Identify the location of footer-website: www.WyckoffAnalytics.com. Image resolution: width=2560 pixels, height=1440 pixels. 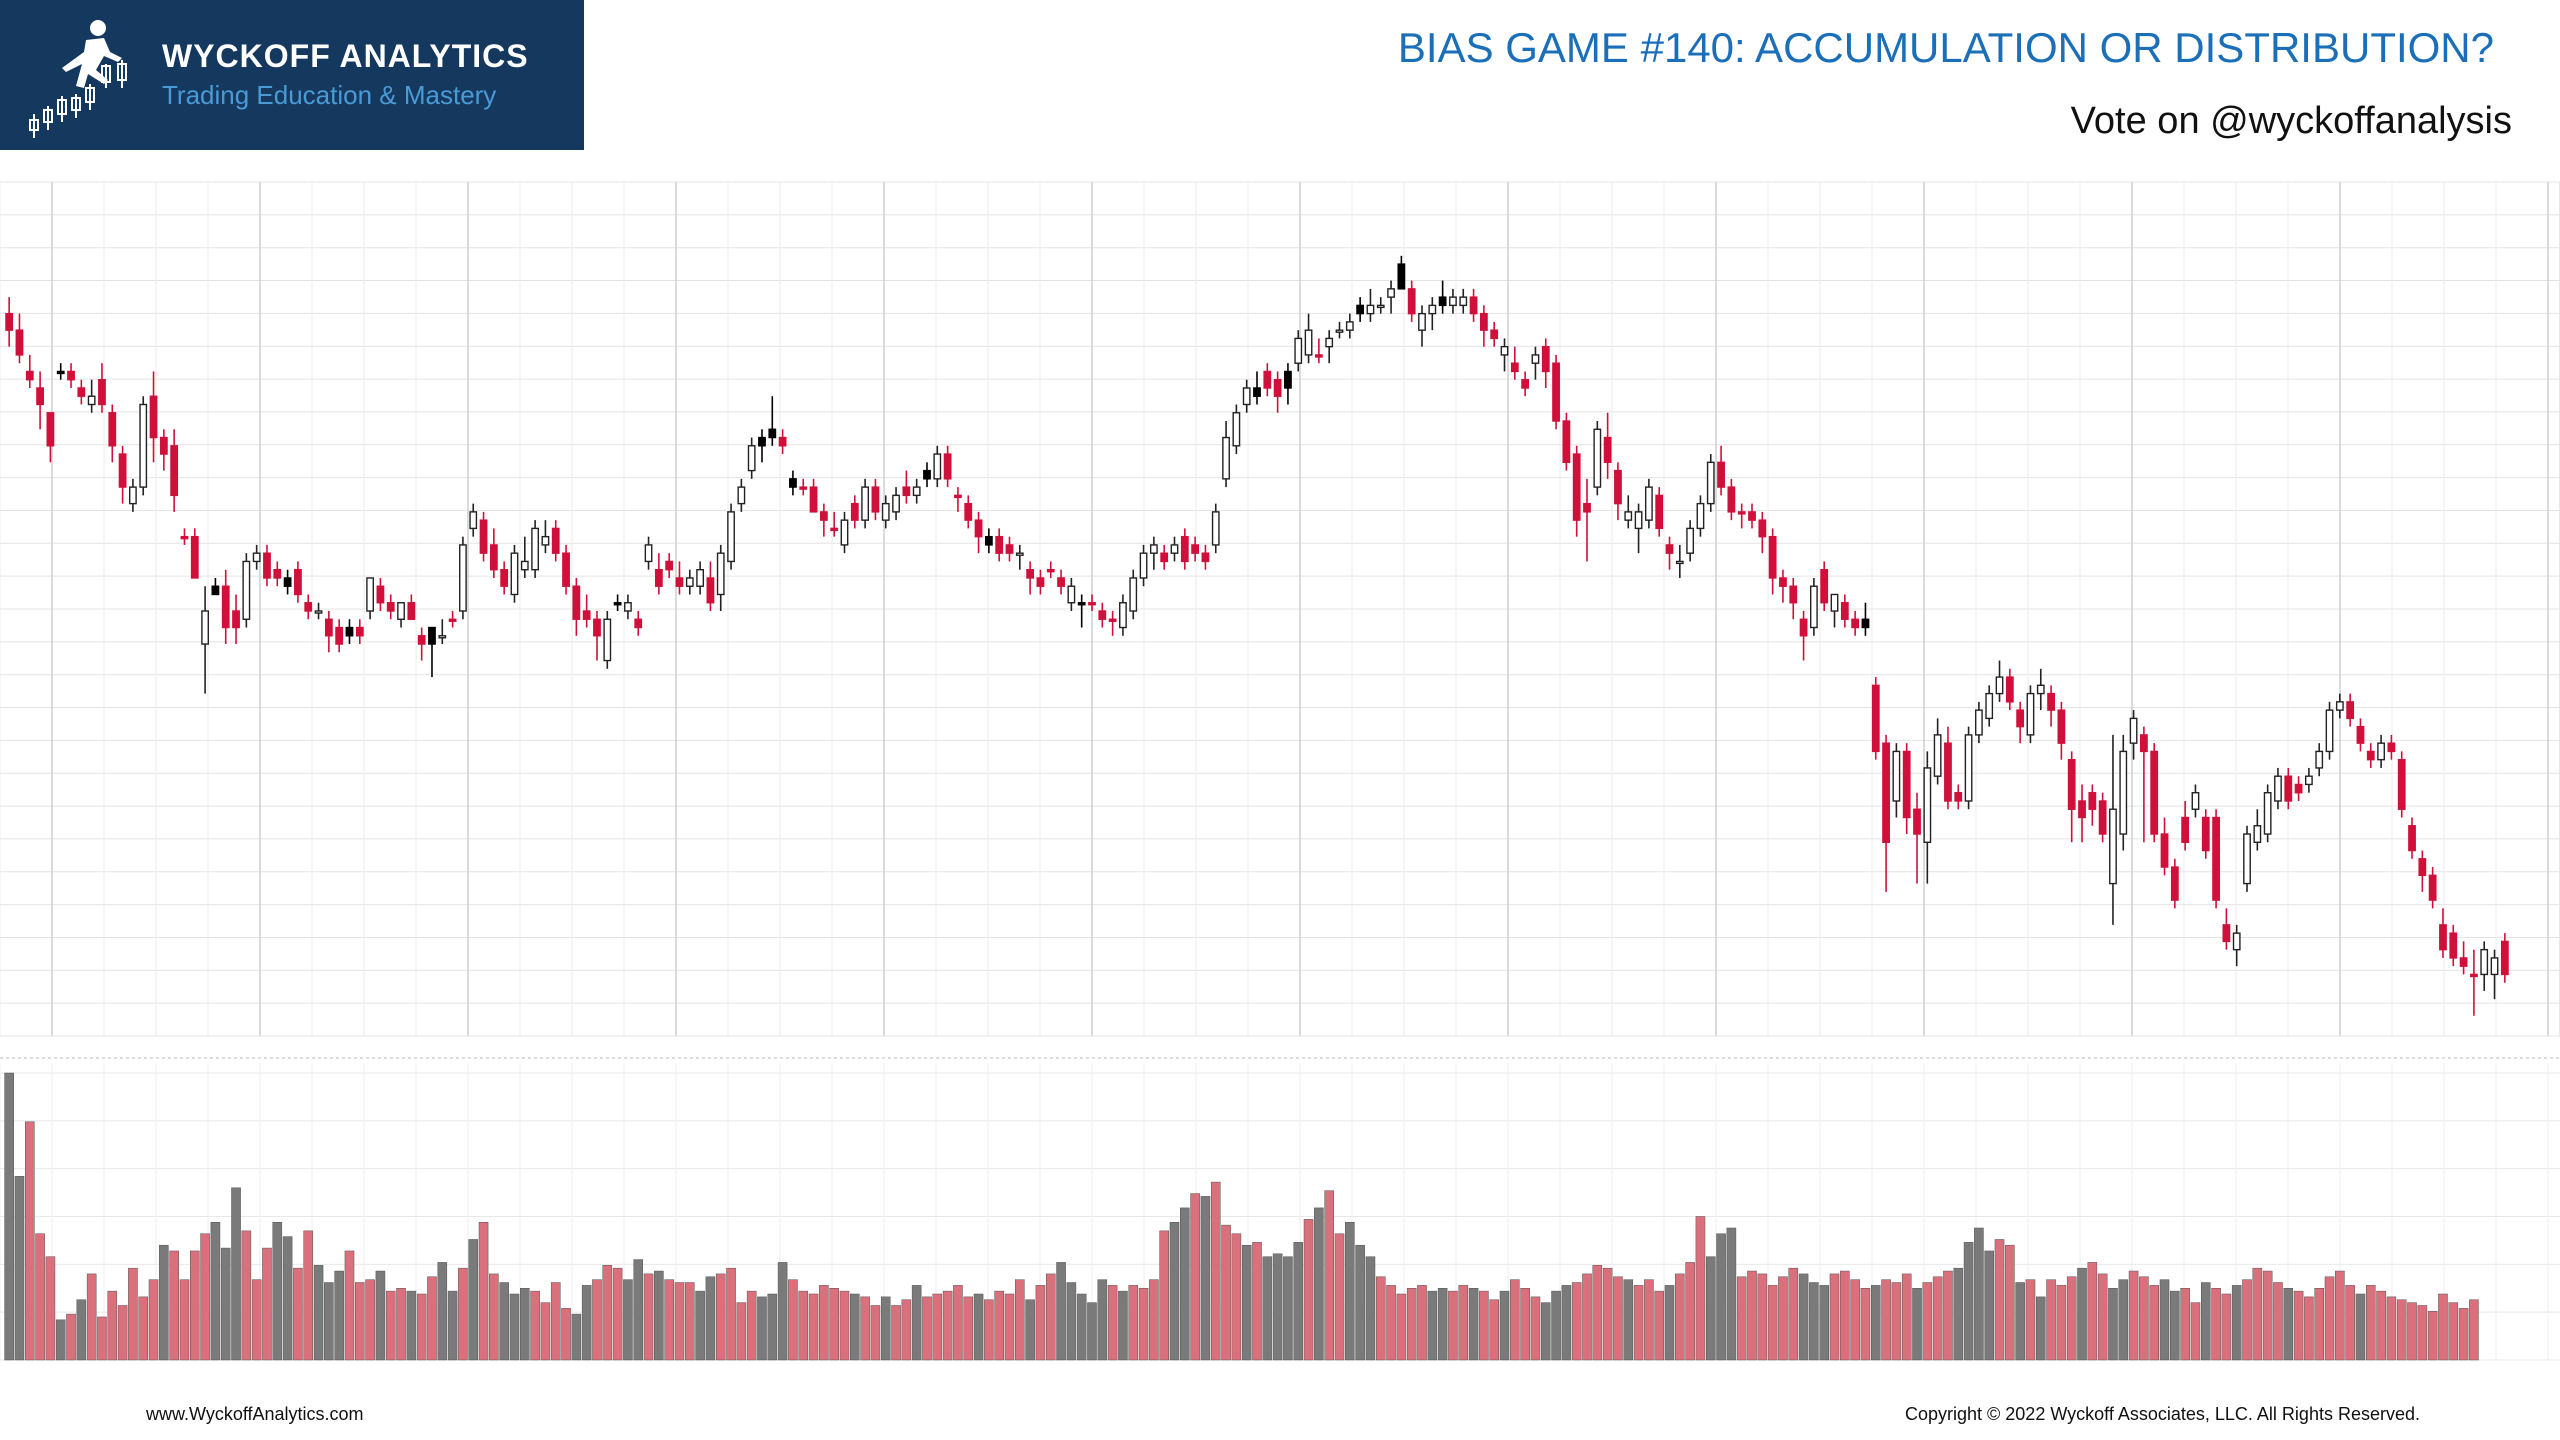
(255, 1414).